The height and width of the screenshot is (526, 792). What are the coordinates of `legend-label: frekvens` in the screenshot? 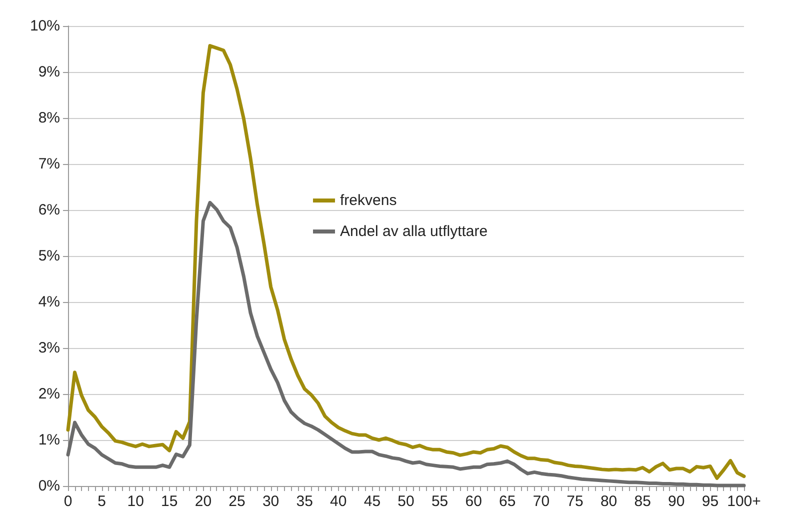 It's located at (368, 200).